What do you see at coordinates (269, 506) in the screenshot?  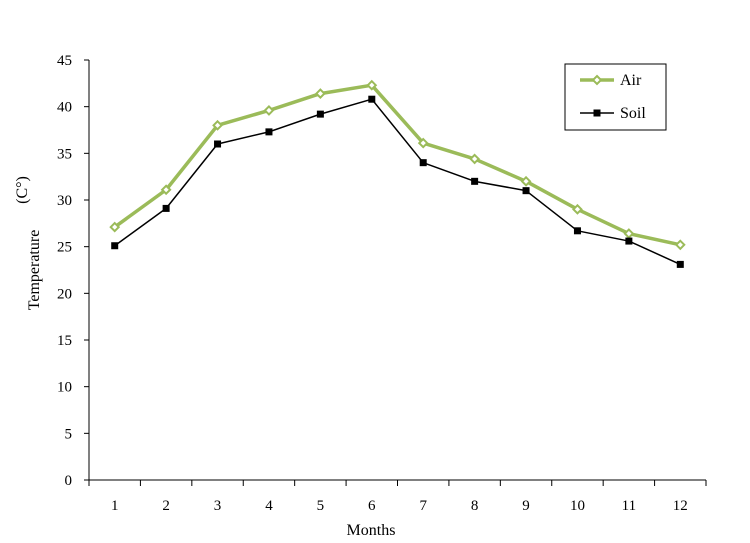 I see `x-tick-label: 4` at bounding box center [269, 506].